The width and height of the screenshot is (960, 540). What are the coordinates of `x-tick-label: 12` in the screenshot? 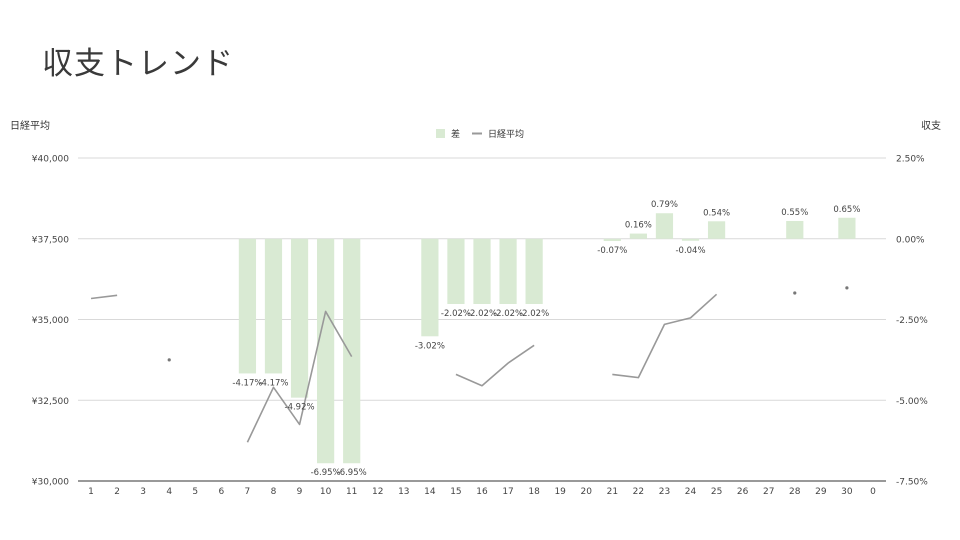 It's located at (377, 492).